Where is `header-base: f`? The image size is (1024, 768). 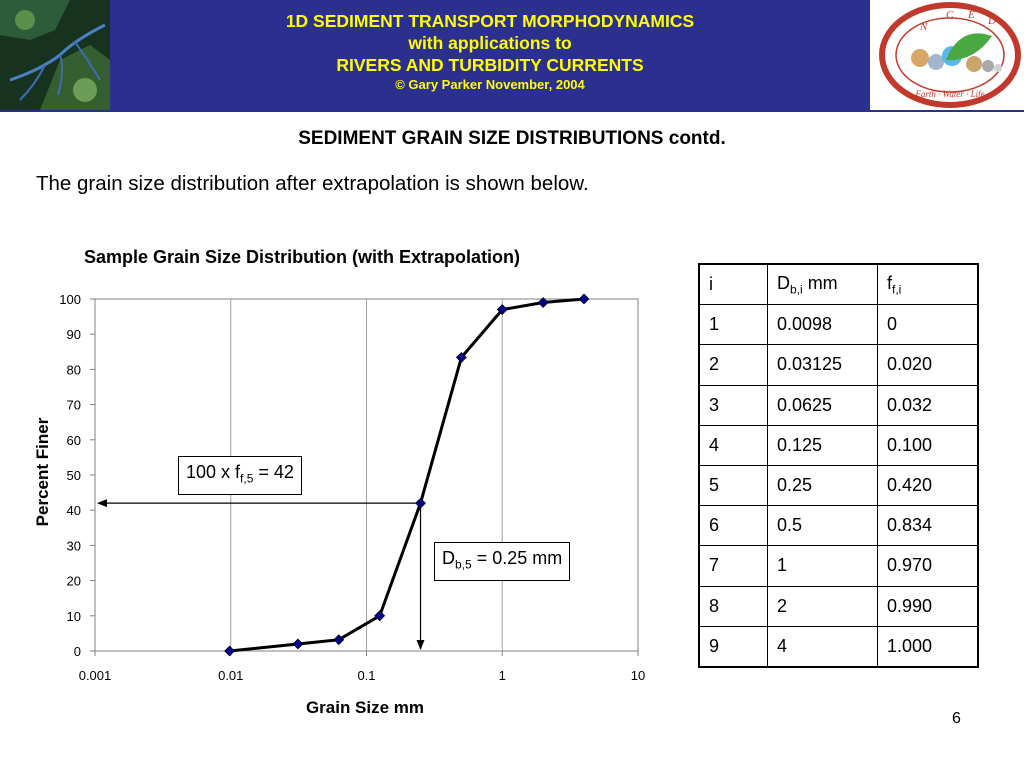 header-base: f is located at coordinates (890, 282).